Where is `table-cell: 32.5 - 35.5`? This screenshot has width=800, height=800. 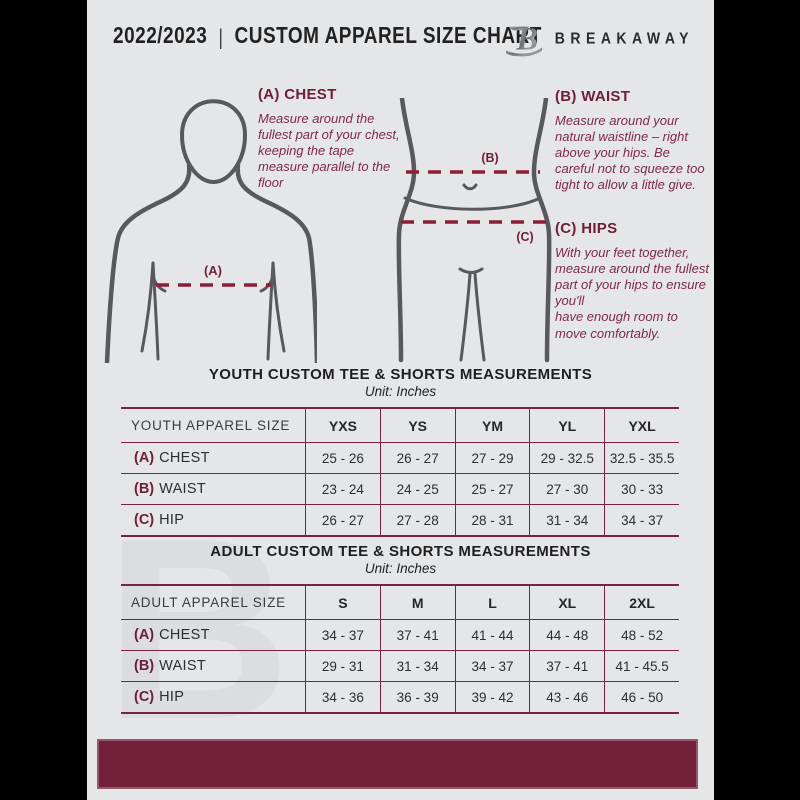
table-cell: 32.5 - 35.5 is located at coordinates (641, 458).